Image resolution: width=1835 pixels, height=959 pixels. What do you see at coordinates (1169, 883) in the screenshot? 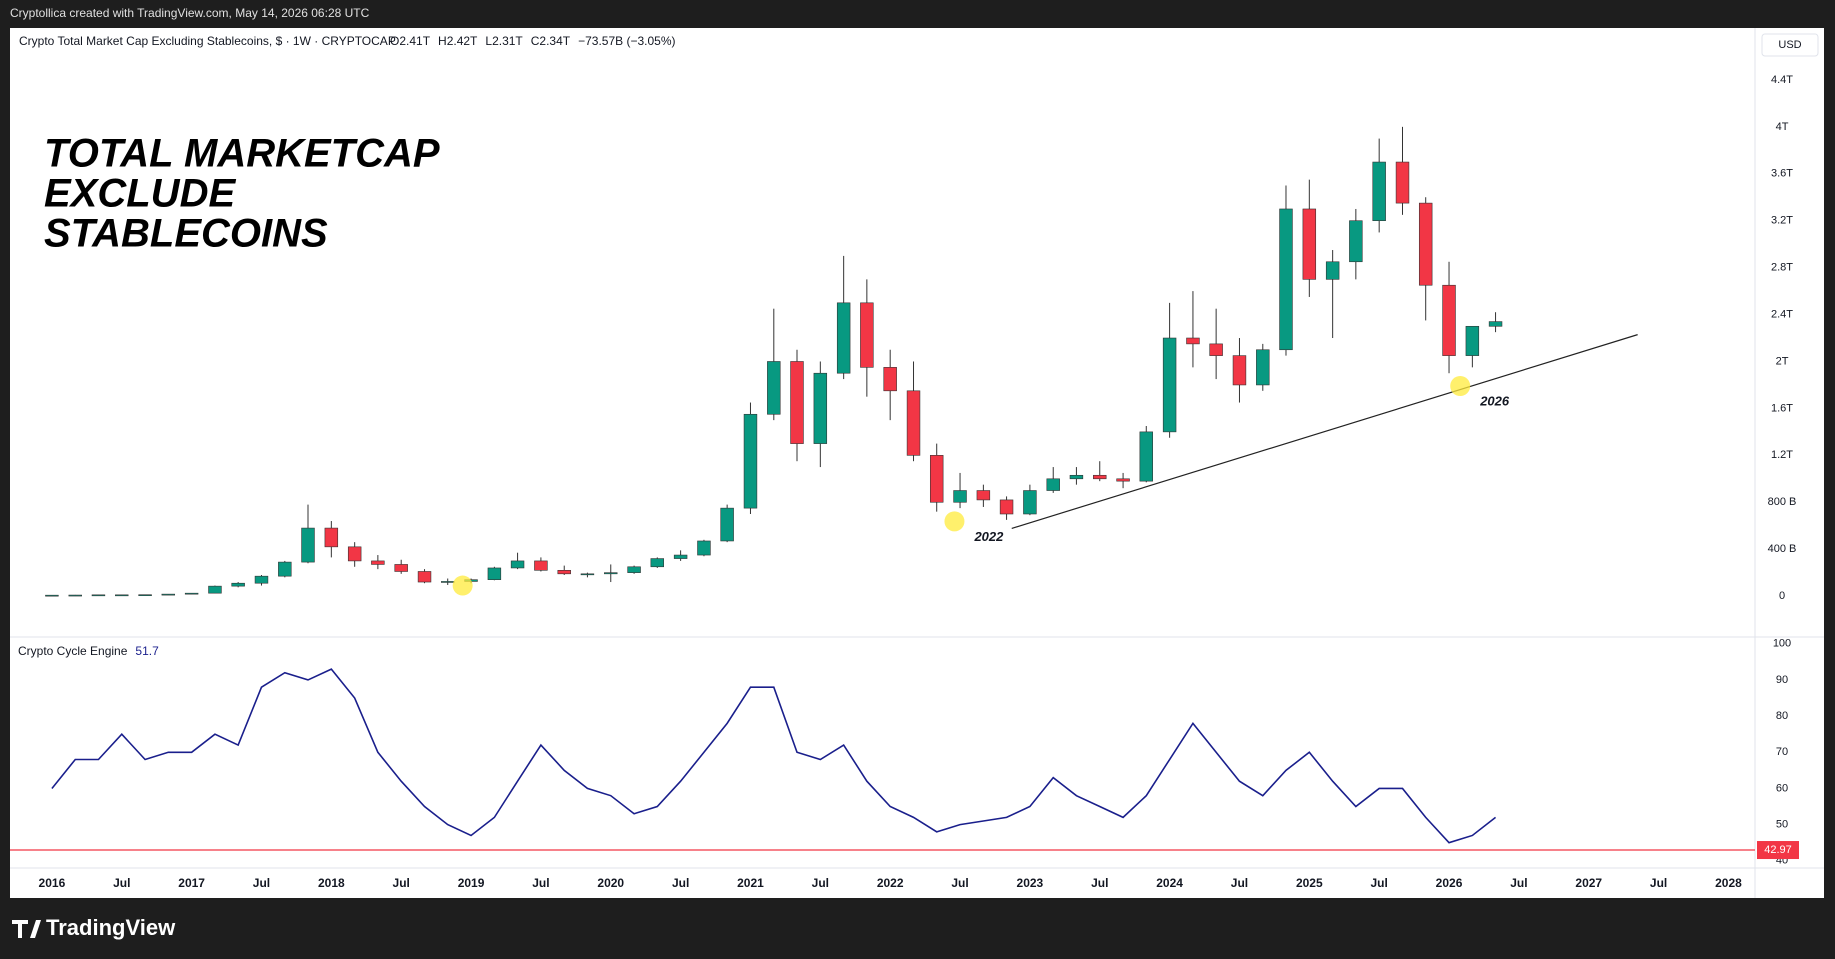
I see `x-tick-label: 2024` at bounding box center [1169, 883].